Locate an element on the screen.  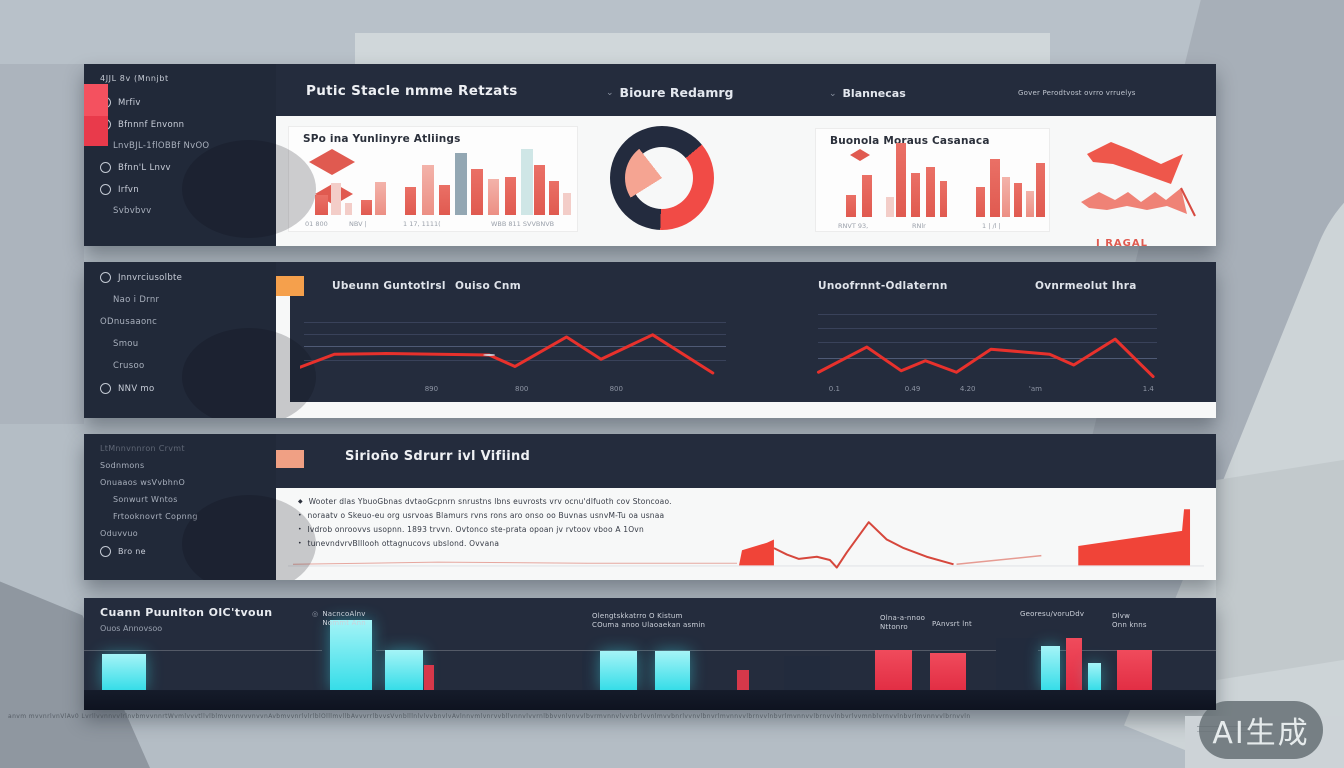
sidebar-item-label: LnvBJL-1flOBBf NvOO is located at coordinates (161, 146).